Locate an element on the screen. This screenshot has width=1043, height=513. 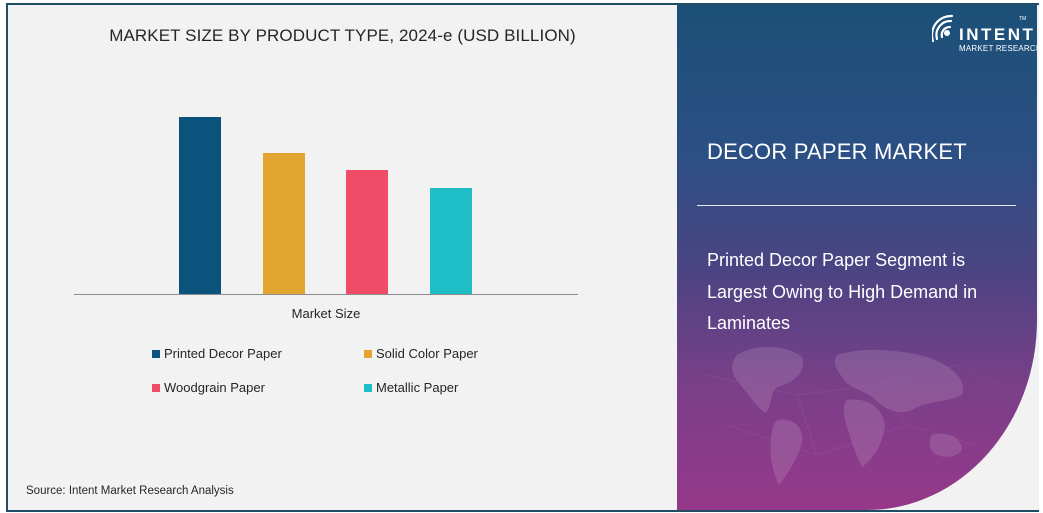
legend-label: Solid Color Paper is located at coordinates (427, 353).